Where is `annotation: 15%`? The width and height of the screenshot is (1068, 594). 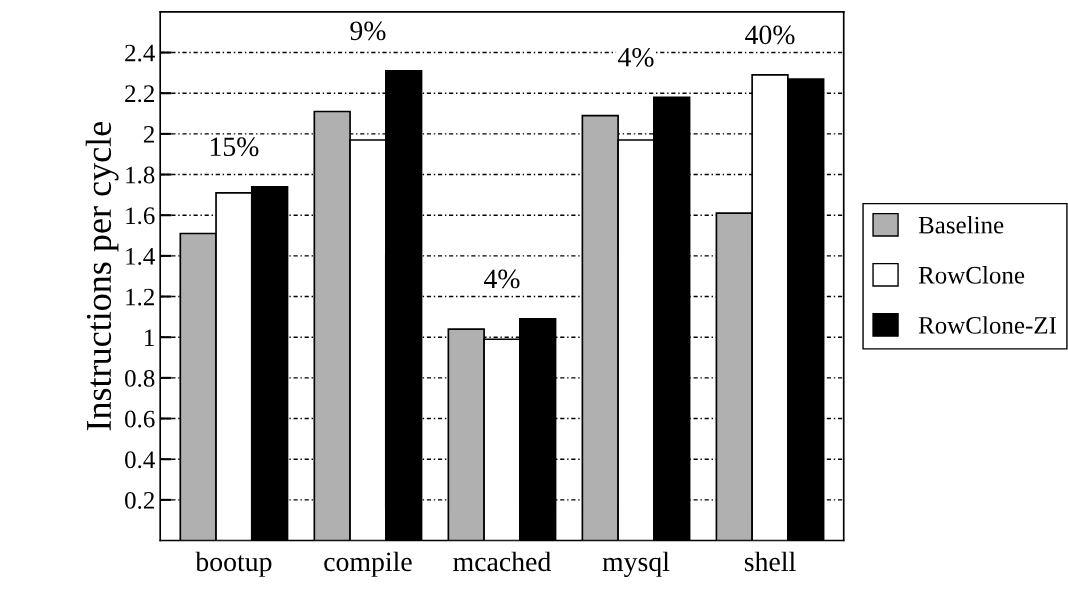 annotation: 15% is located at coordinates (234, 147).